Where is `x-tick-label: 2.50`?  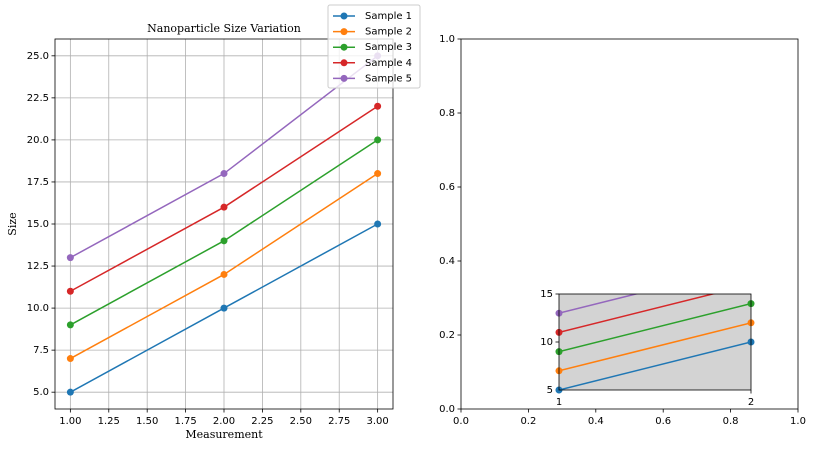 x-tick-label: 2.50 is located at coordinates (301, 421).